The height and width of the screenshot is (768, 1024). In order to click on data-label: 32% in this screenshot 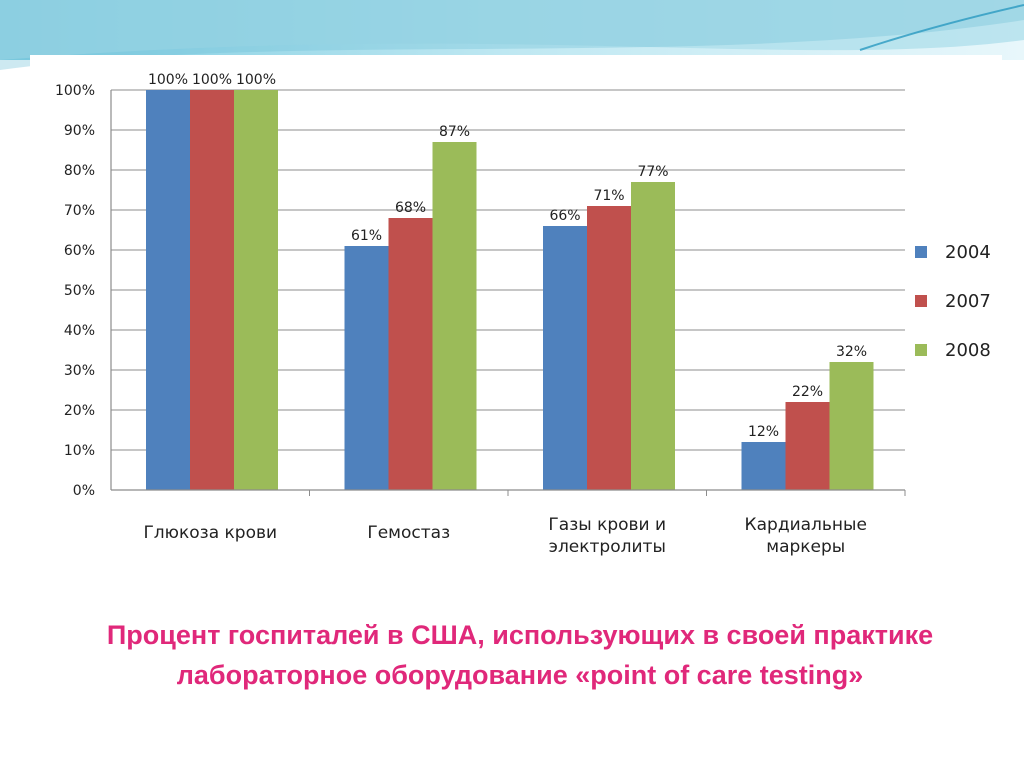, I will do `click(851, 352)`.